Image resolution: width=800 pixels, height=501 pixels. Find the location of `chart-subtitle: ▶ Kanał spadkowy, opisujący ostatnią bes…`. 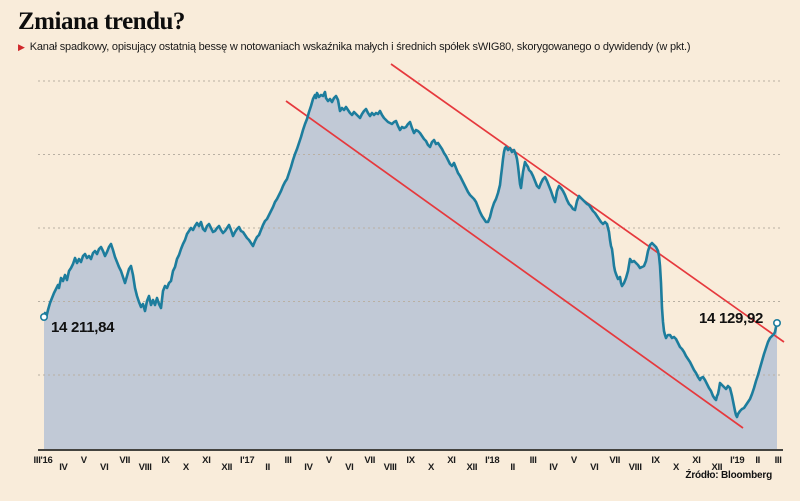

chart-subtitle: ▶ Kanał spadkowy, opisujący ostatnią bes… is located at coordinates (403, 47).